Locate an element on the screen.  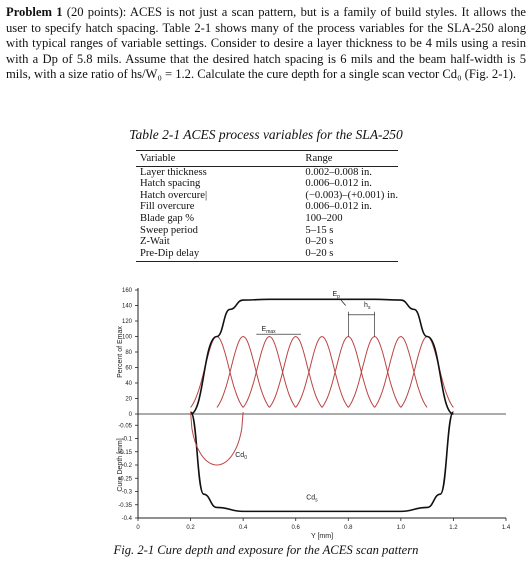
y-tick-label: -0.1 is located at coordinates (127, 440).